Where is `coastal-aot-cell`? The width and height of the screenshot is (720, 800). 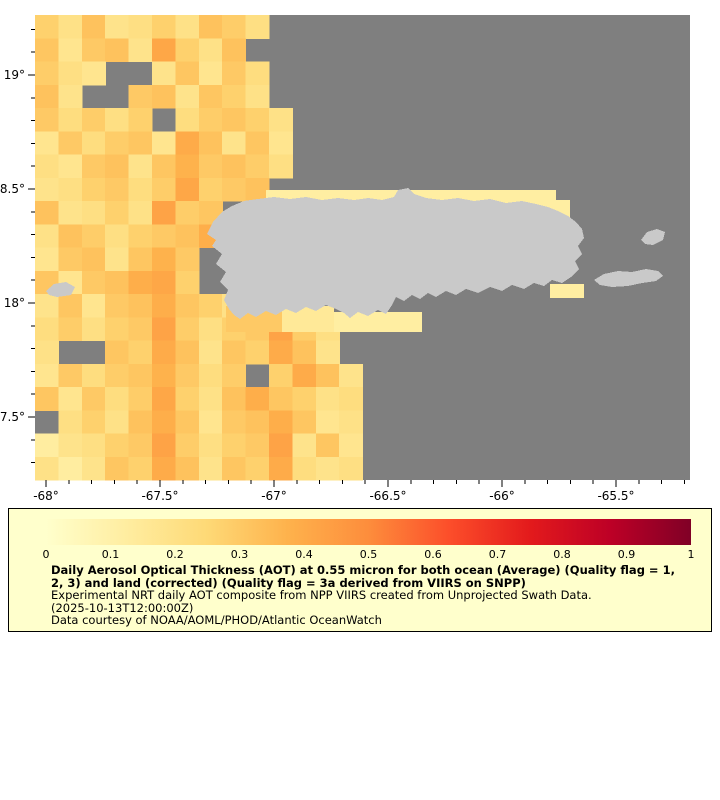
coastal-aot-cell is located at coordinates (378, 322).